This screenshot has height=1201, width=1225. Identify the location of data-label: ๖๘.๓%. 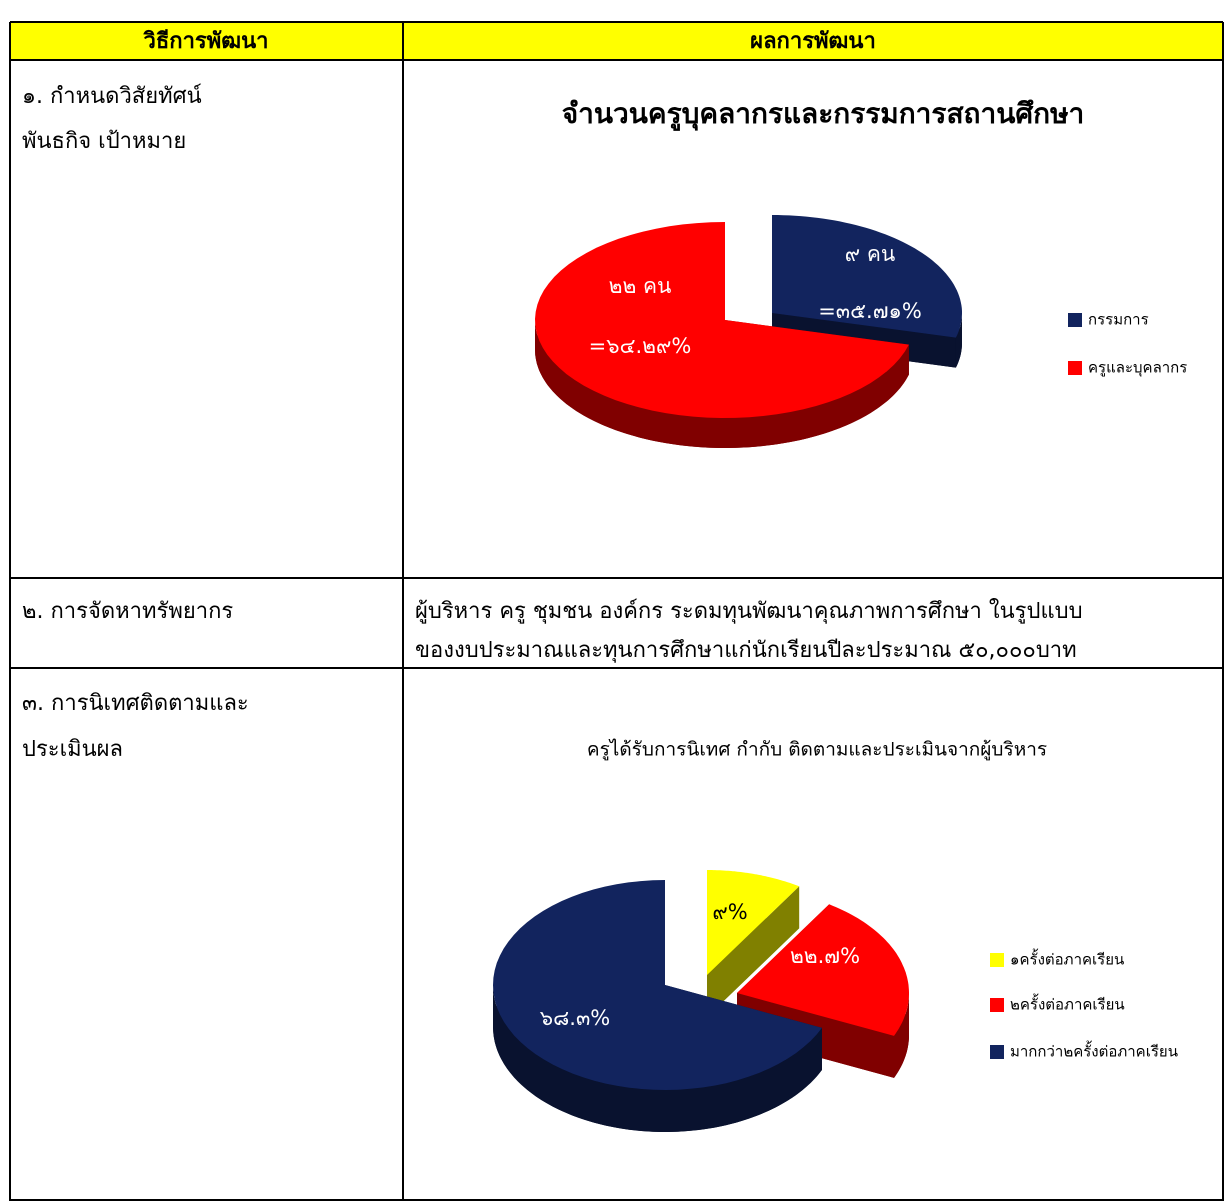
(575, 1018).